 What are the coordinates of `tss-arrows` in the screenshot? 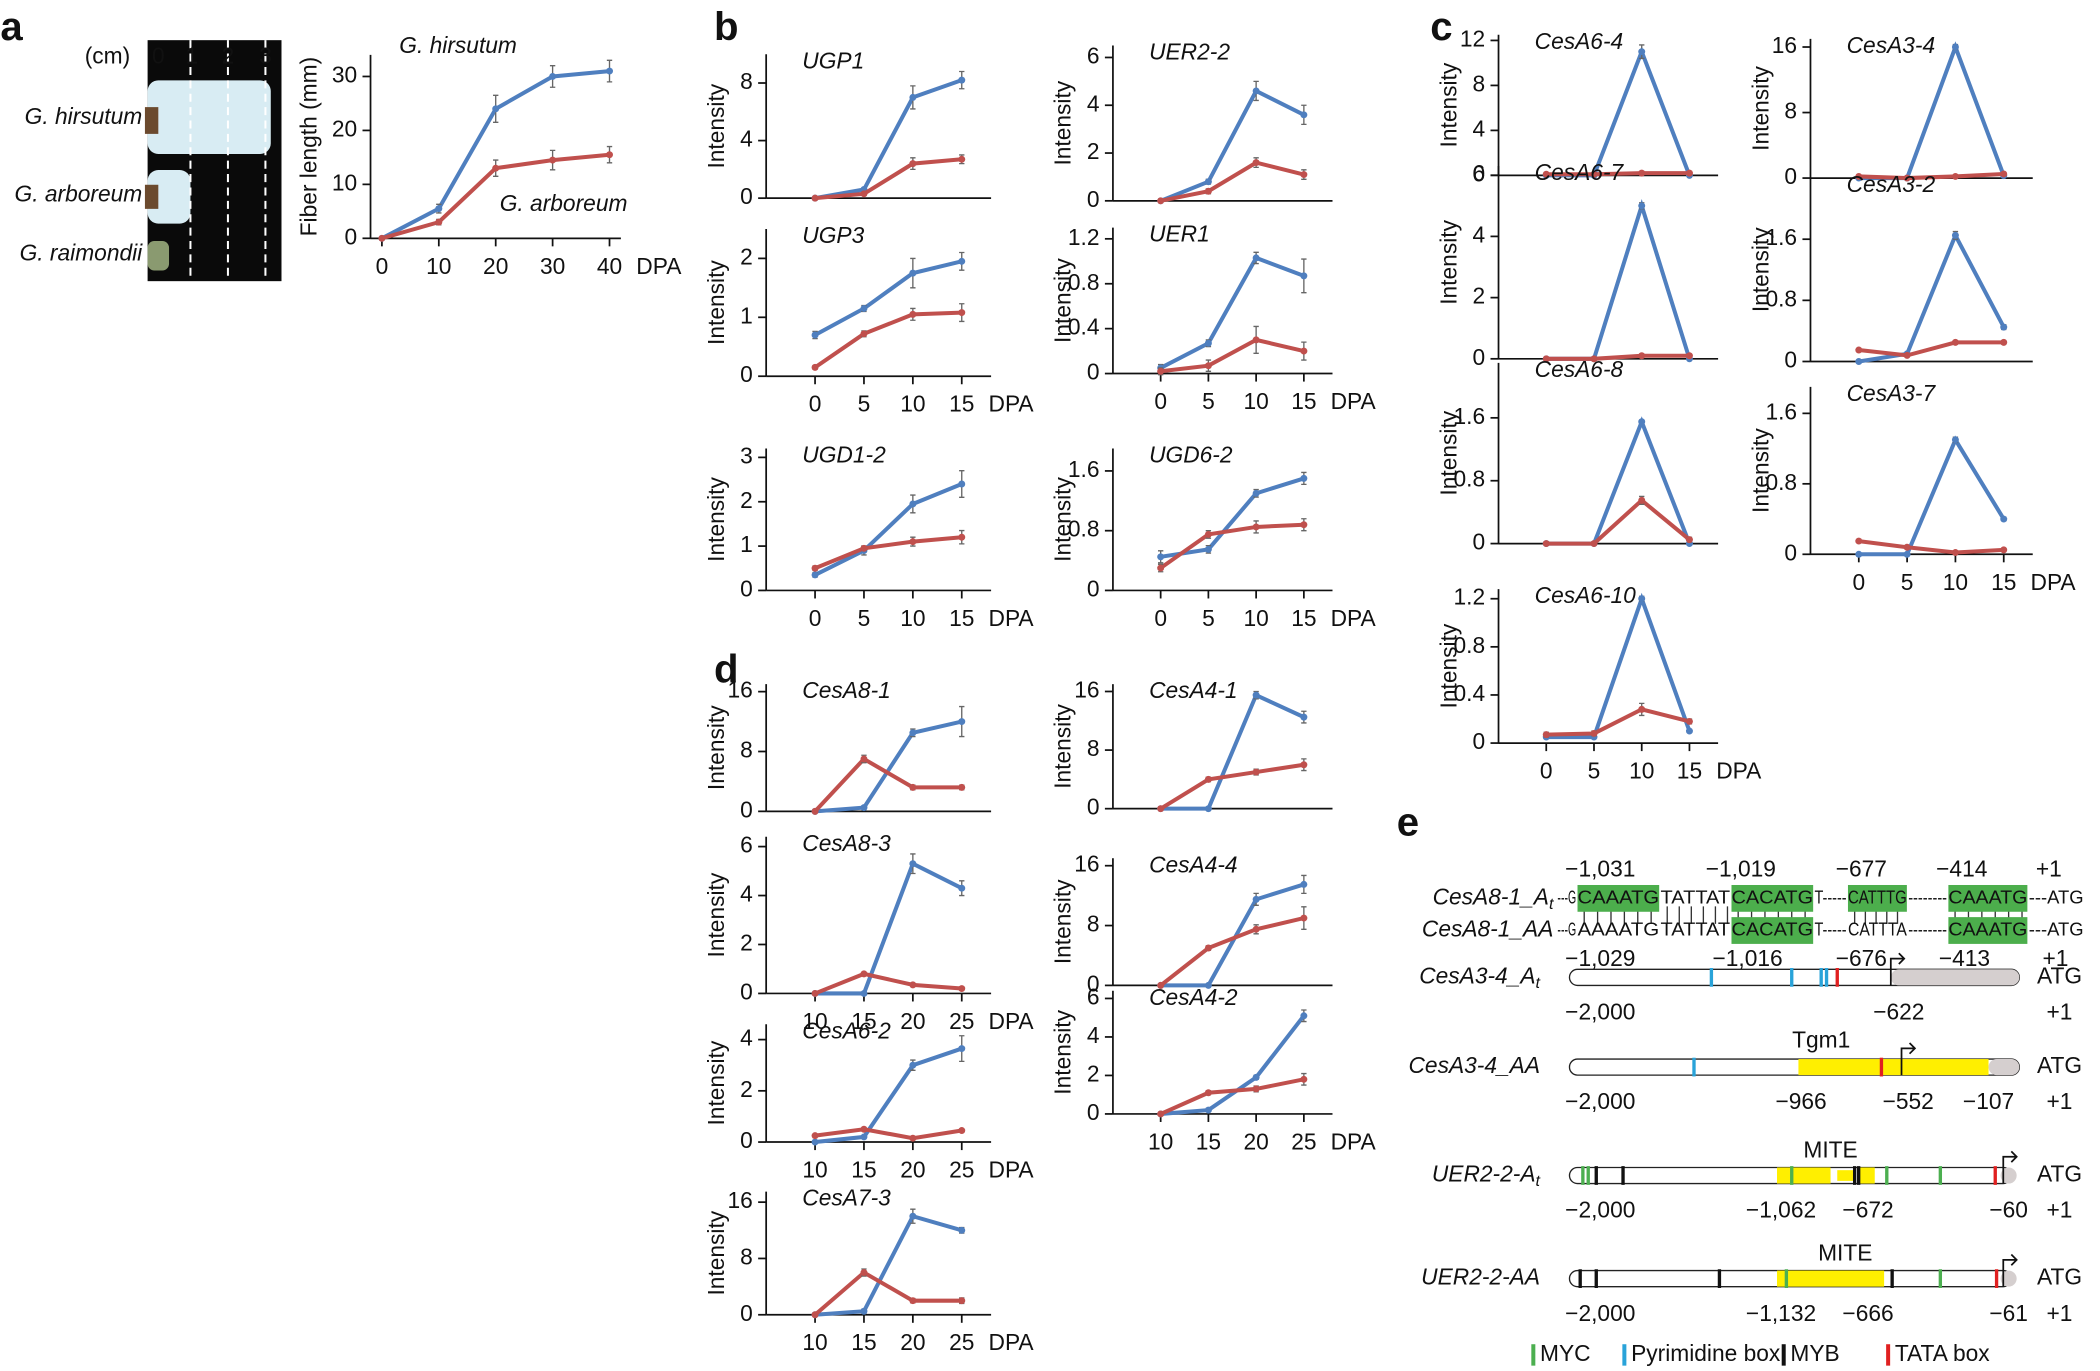 It's located at (1953, 1119).